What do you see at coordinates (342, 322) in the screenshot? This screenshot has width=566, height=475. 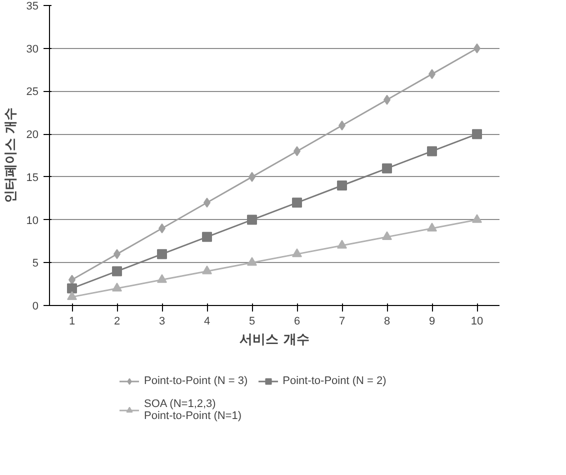 I see `x-tick-label: 7` at bounding box center [342, 322].